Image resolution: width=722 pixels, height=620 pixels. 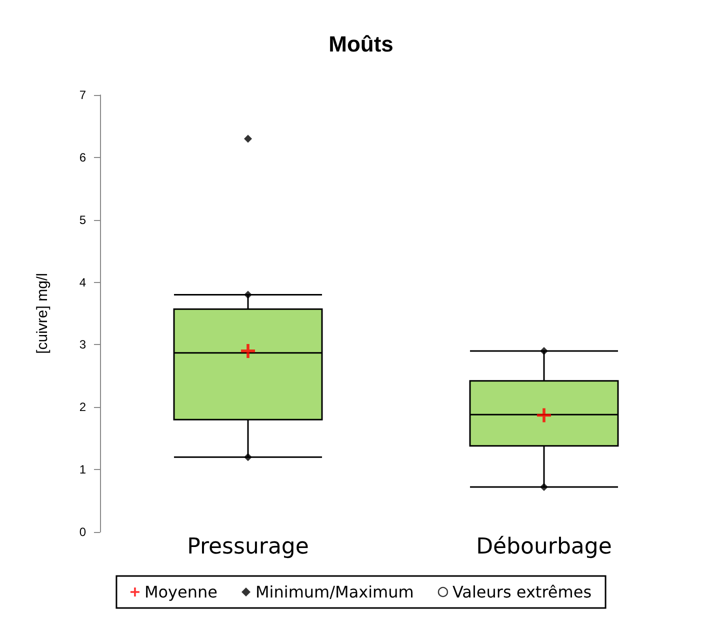 What do you see at coordinates (82, 95) in the screenshot?
I see `y-tick-label: 7` at bounding box center [82, 95].